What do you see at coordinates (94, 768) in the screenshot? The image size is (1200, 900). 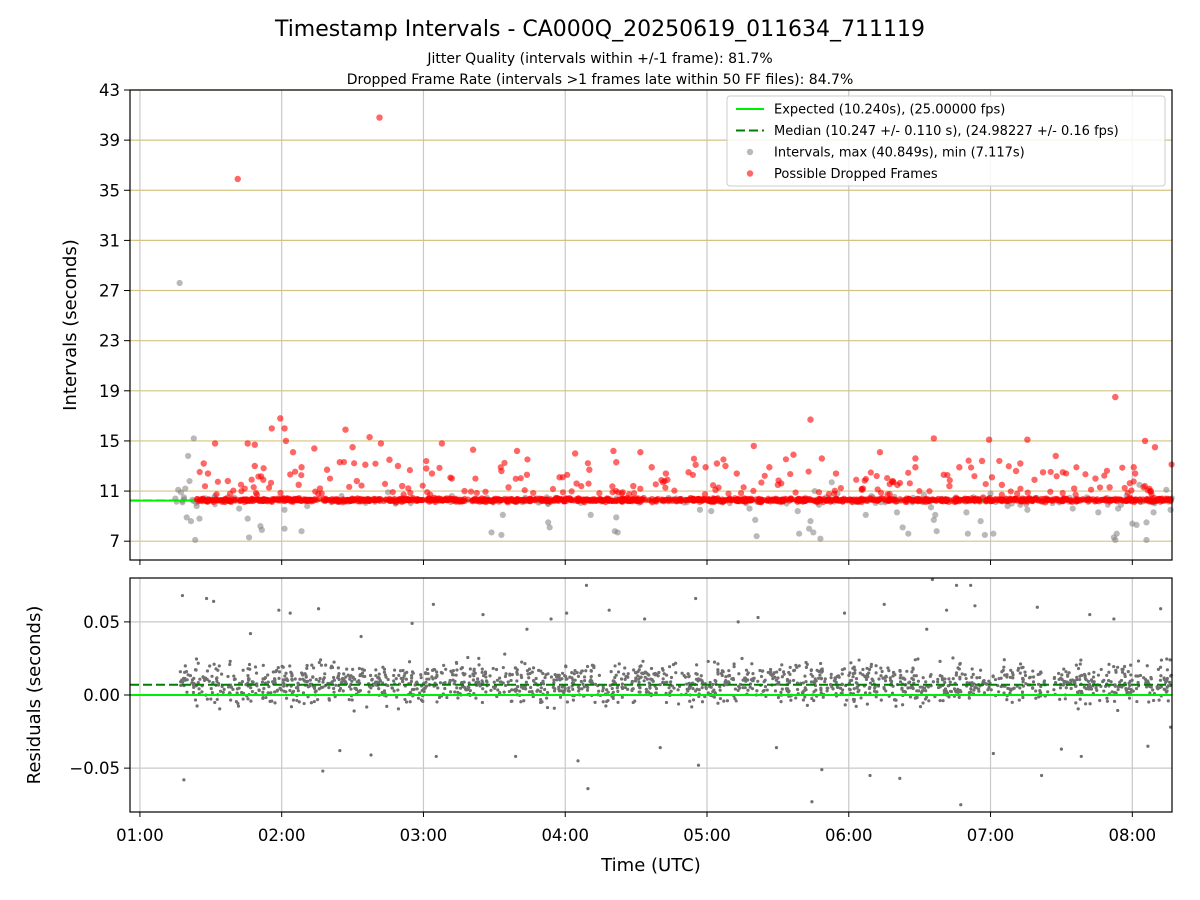 I see `residuals-y-tick-label: −0.05` at bounding box center [94, 768].